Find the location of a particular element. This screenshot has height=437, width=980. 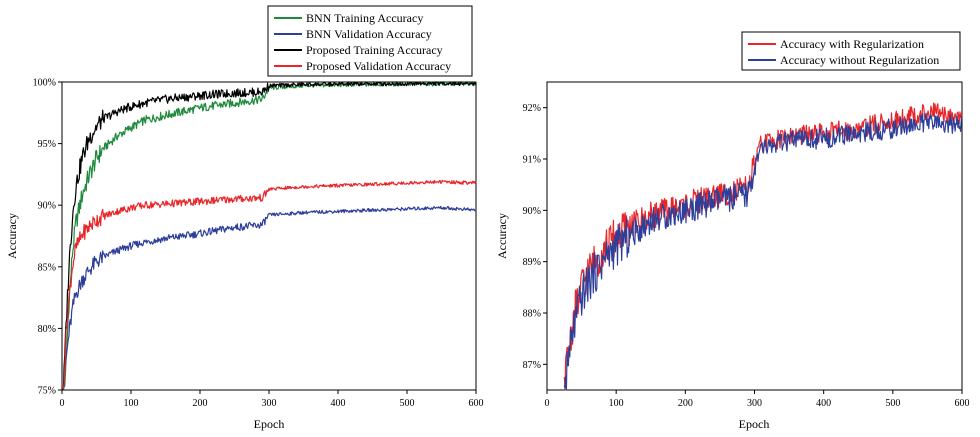

y-tick-label: 92% is located at coordinates (532, 108).